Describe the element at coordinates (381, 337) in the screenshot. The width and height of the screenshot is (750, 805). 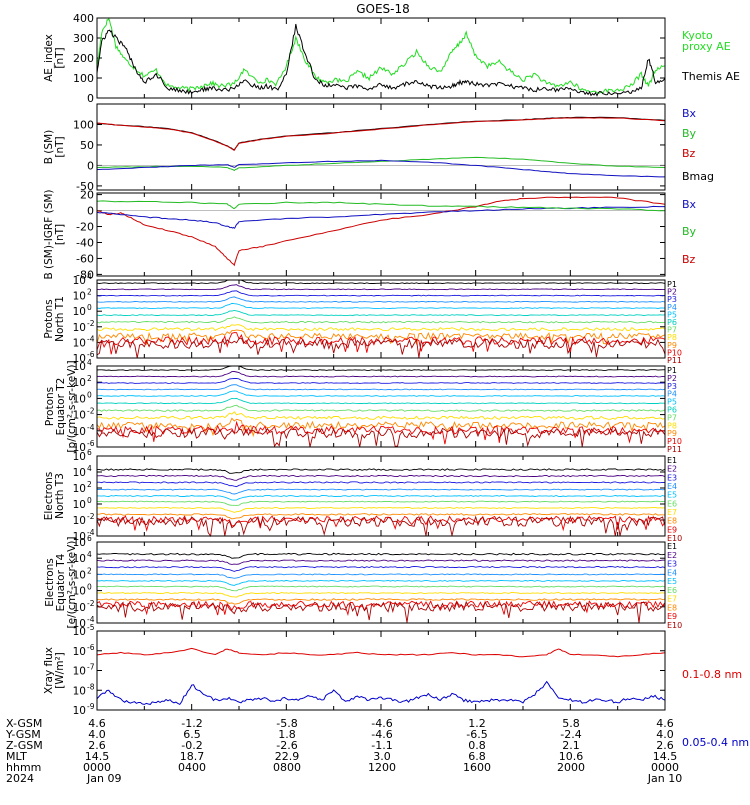
I see `protons1-channel-p9` at that location.